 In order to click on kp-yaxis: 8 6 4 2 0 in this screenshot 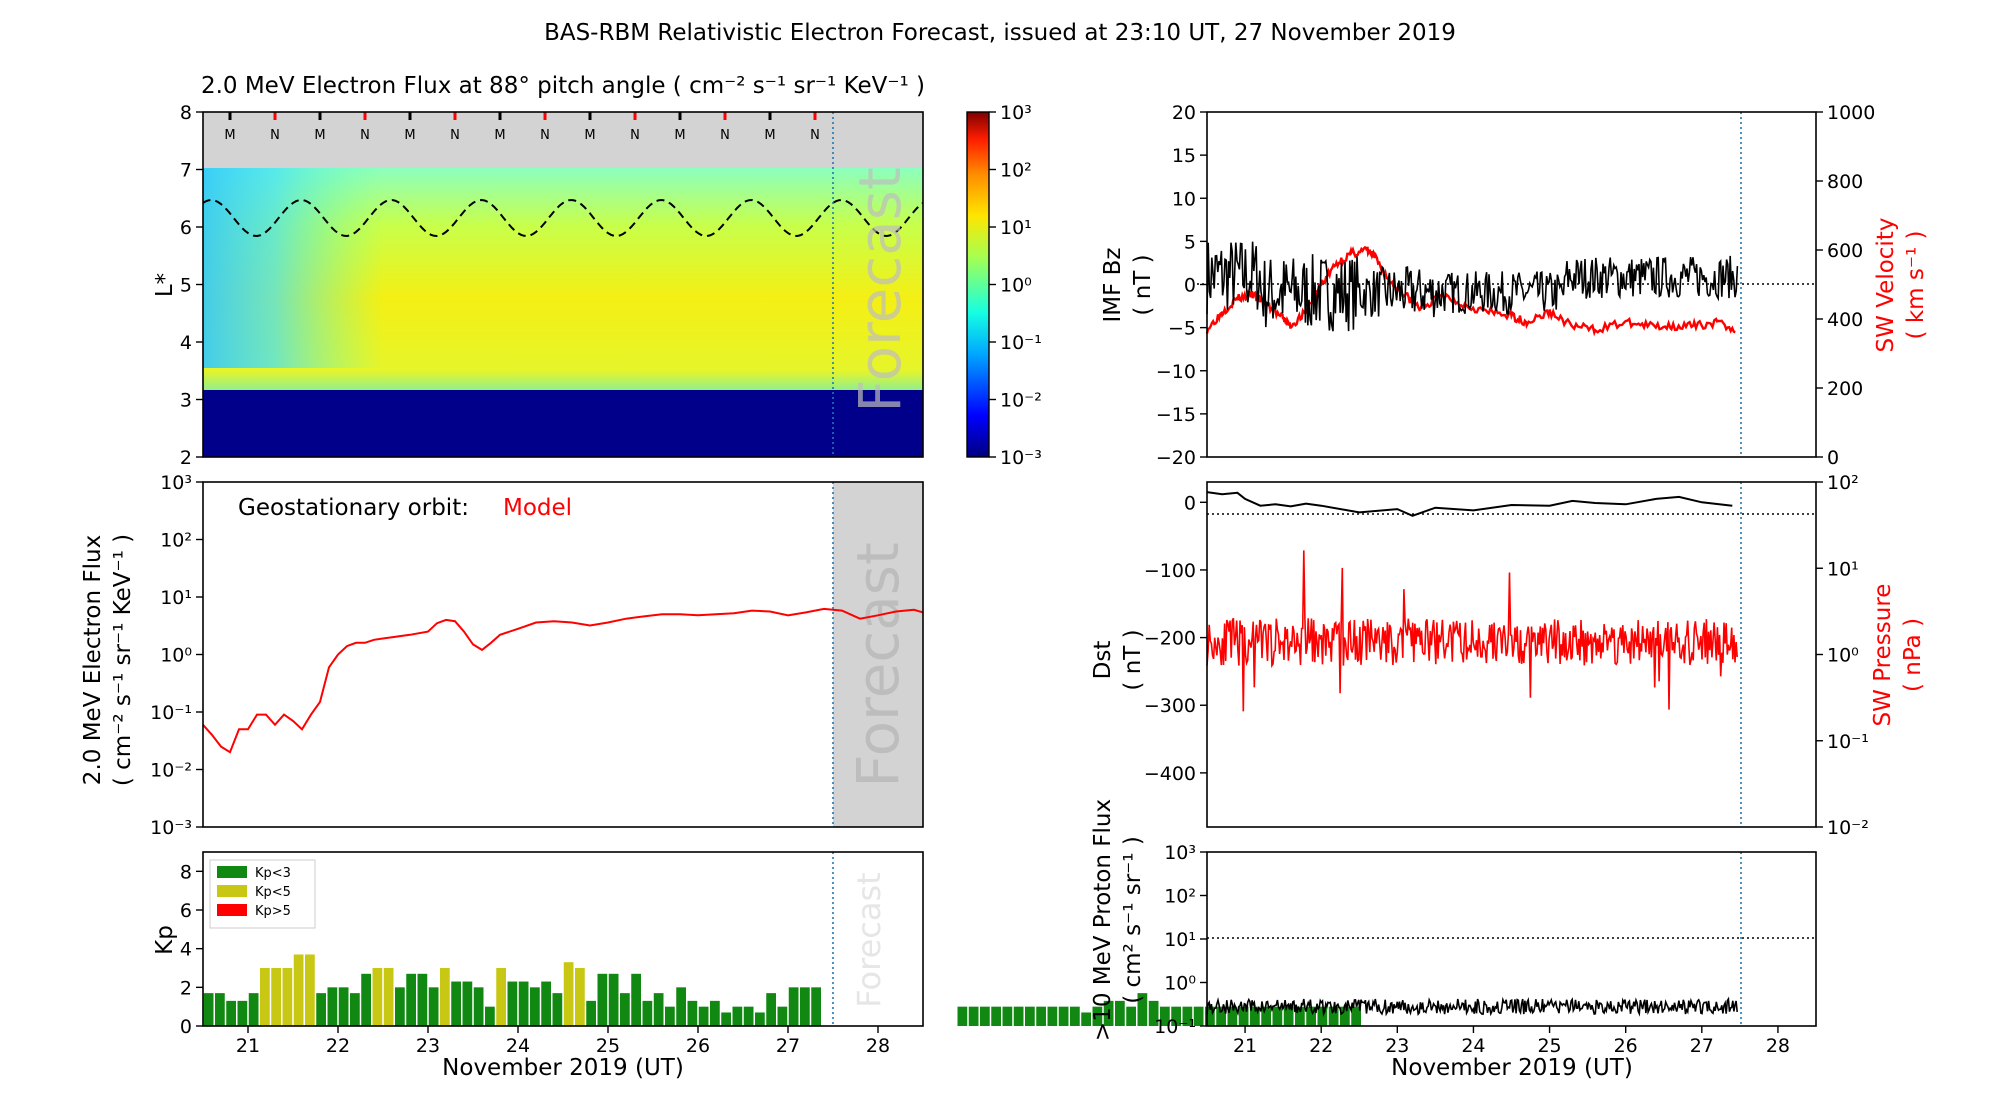, I will do `click(191, 949)`.